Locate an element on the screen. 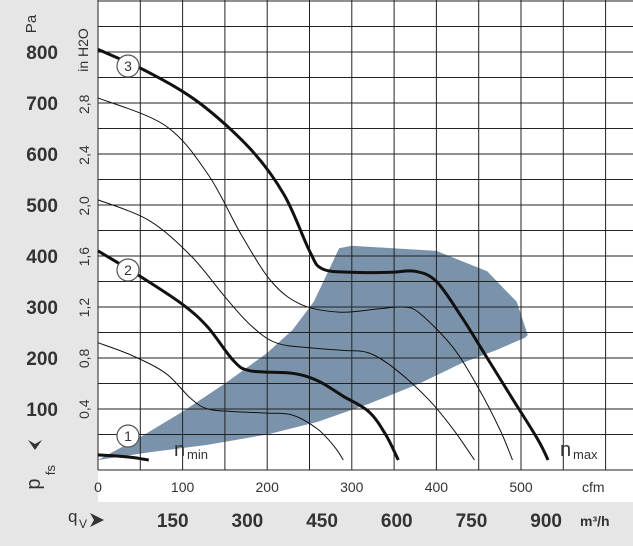 The height and width of the screenshot is (546, 633). x-tick-m3h: 450 is located at coordinates (322, 521).